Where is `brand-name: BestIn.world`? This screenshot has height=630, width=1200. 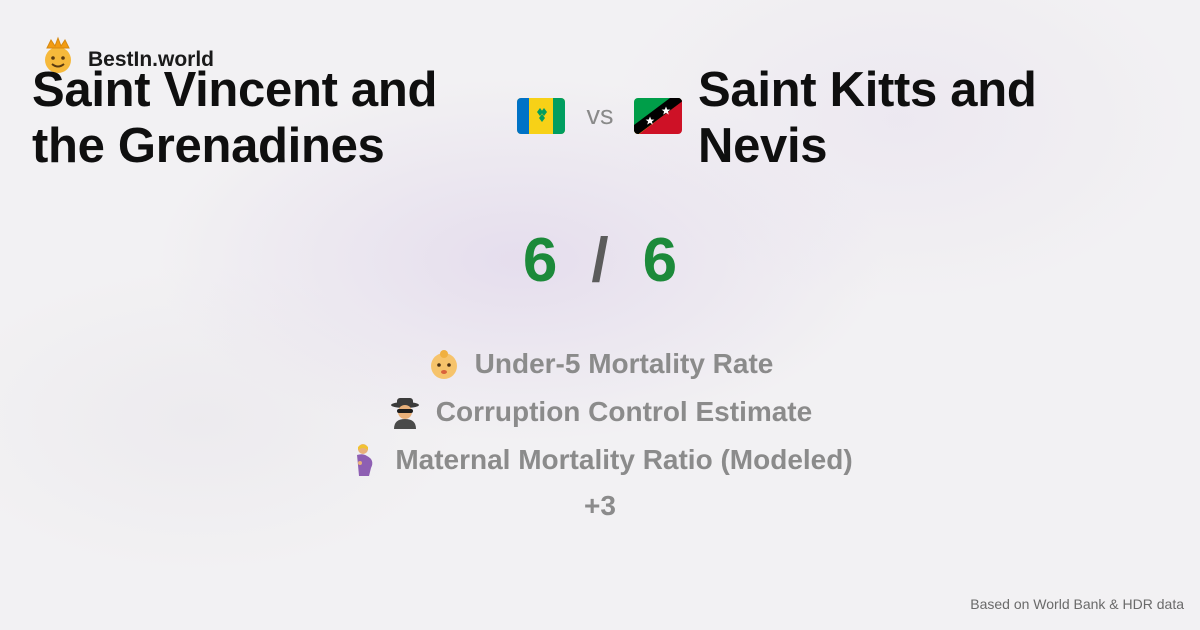
brand-name: BestIn.world is located at coordinates (151, 59).